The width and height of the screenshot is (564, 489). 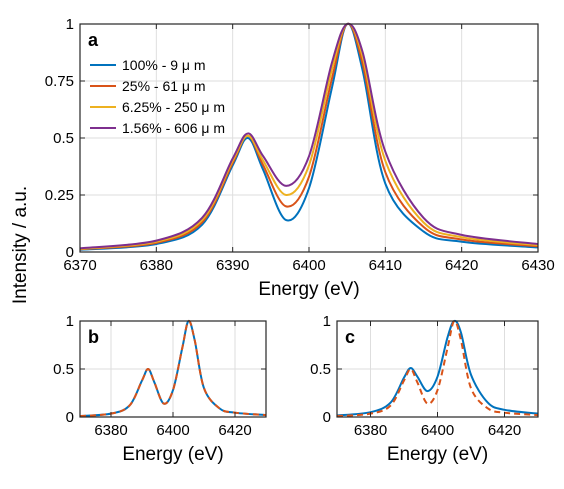 What do you see at coordinates (20, 245) in the screenshot?
I see `y-axis-label: Intensity / a.u.` at bounding box center [20, 245].